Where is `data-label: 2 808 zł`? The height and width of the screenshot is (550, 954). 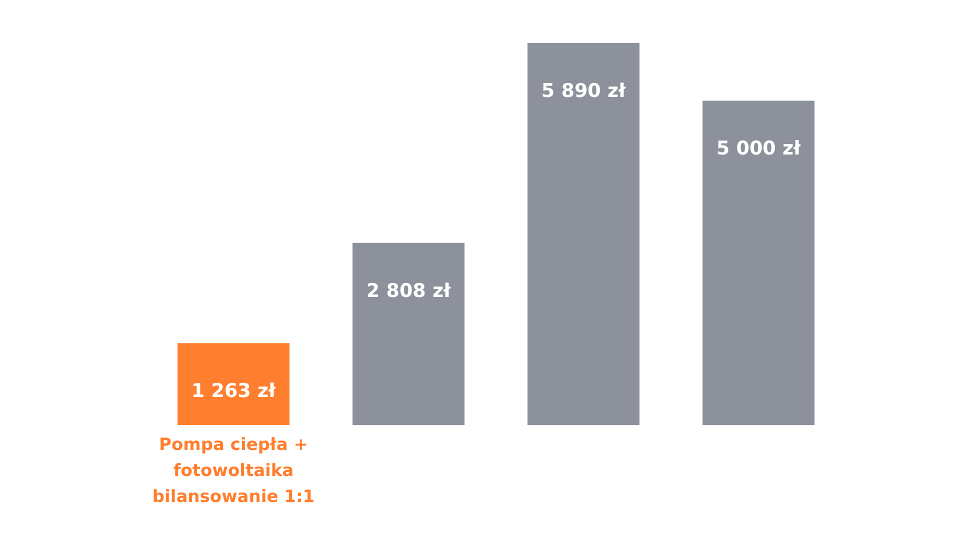 data-label: 2 808 zł is located at coordinates (409, 291).